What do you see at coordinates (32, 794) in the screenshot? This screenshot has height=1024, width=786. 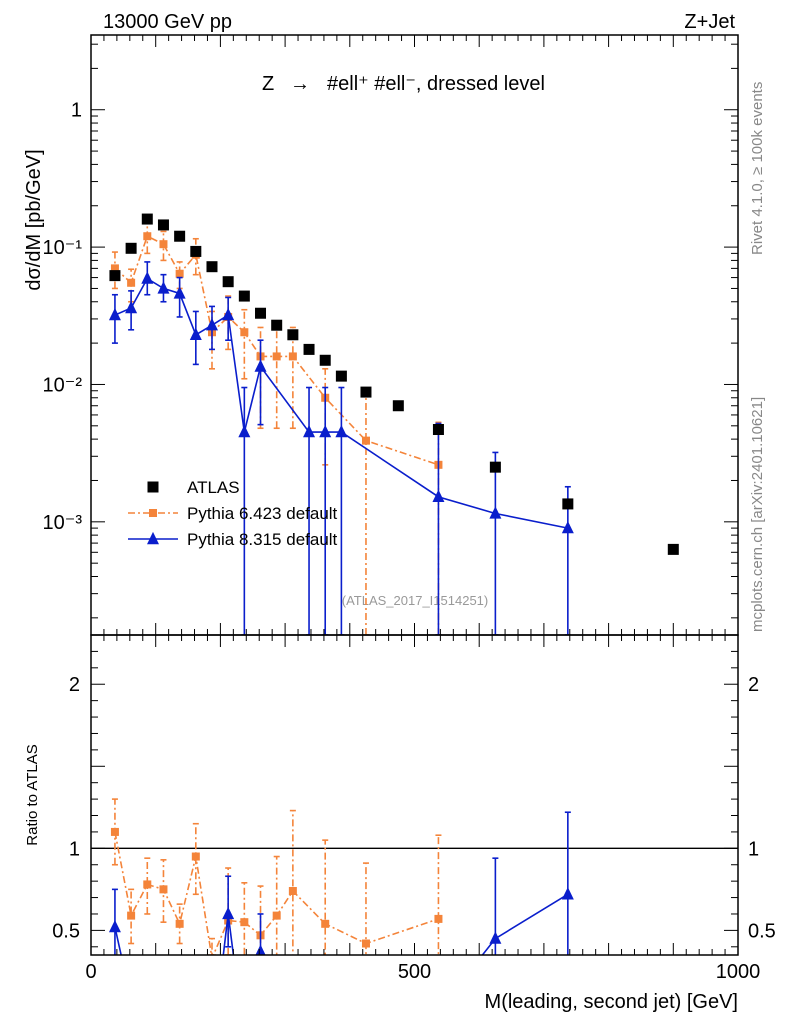 I see `ratio-y-axis-label: Ratio to ATLAS` at bounding box center [32, 794].